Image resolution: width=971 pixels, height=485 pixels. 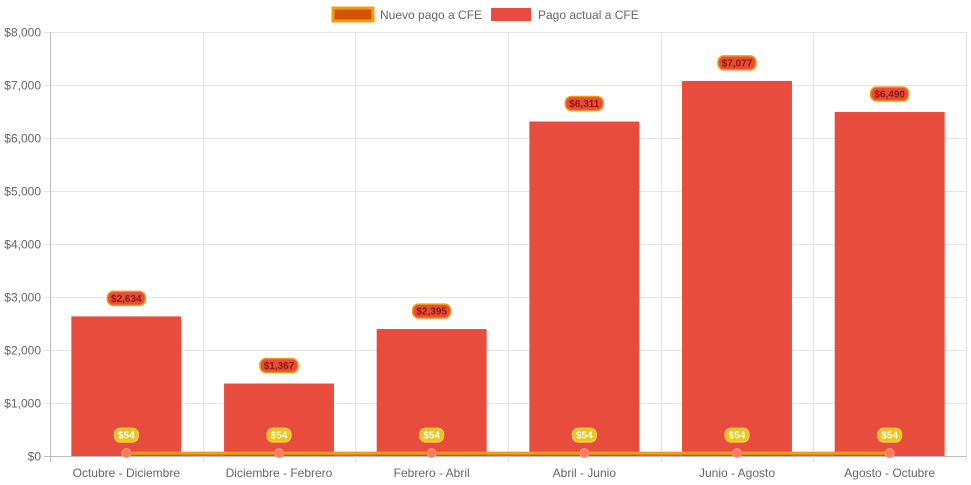 I want to click on y-tick-label: $3,000, so click(x=22, y=298).